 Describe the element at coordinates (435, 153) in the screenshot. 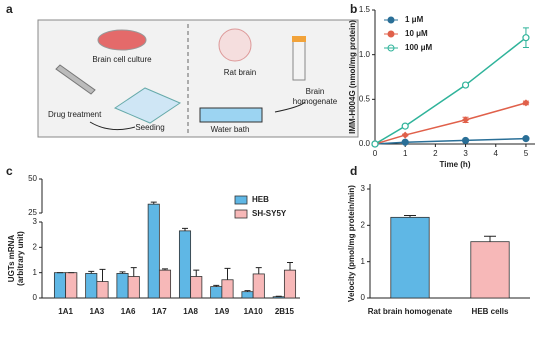

I see `x-tick-label: 2` at that location.